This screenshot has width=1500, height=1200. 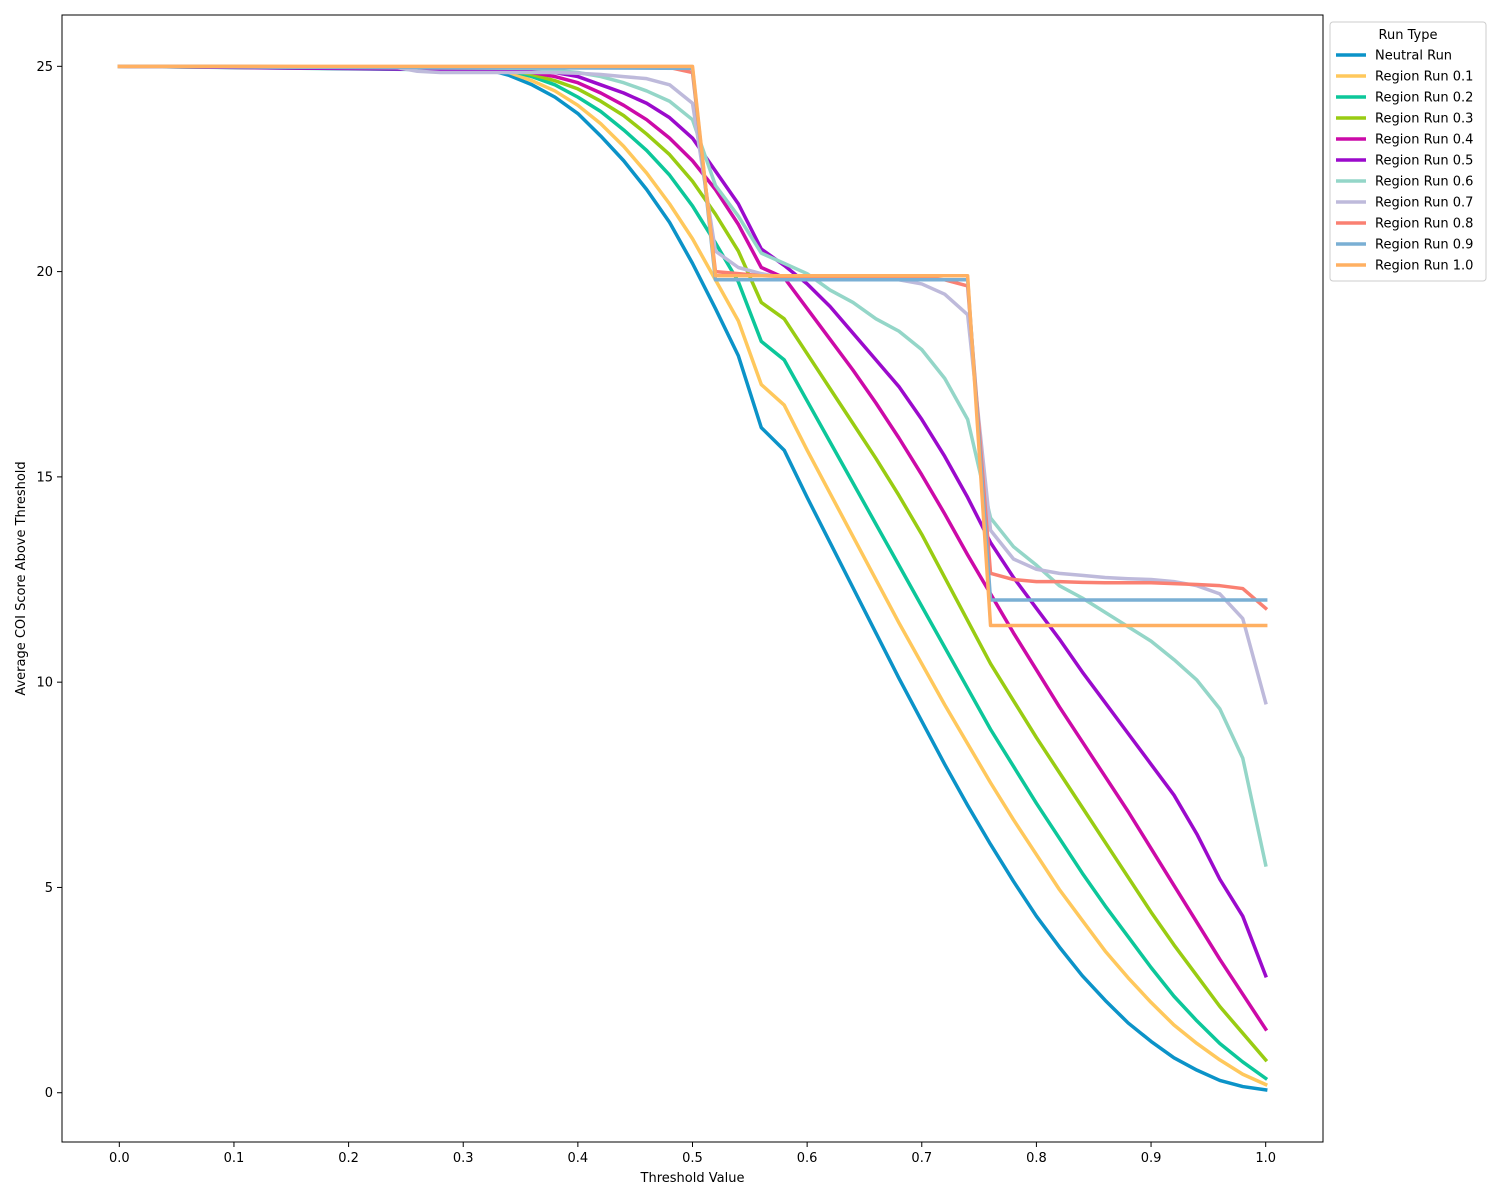 What do you see at coordinates (1424, 203) in the screenshot?
I see `legend-label: Region Run 0.7` at bounding box center [1424, 203].